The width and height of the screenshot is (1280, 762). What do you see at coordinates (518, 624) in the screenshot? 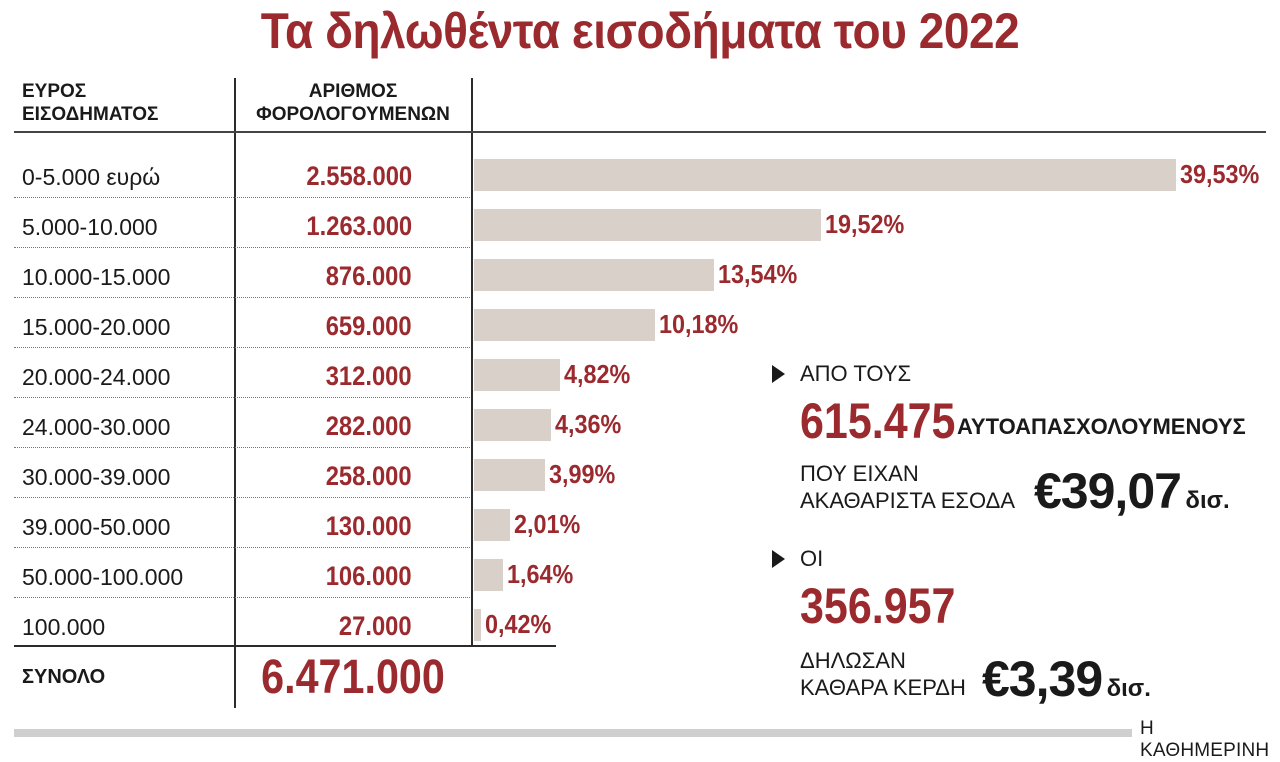
I see `bar-percent-label: 0,42%` at bounding box center [518, 624].